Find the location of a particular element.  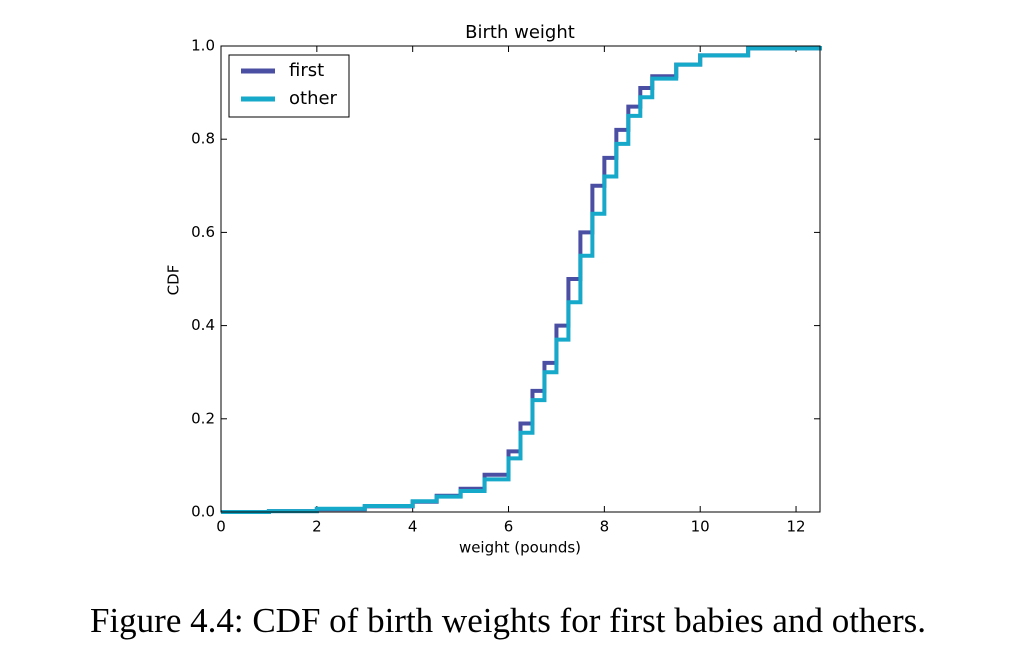

legend-label: first is located at coordinates (306, 70).